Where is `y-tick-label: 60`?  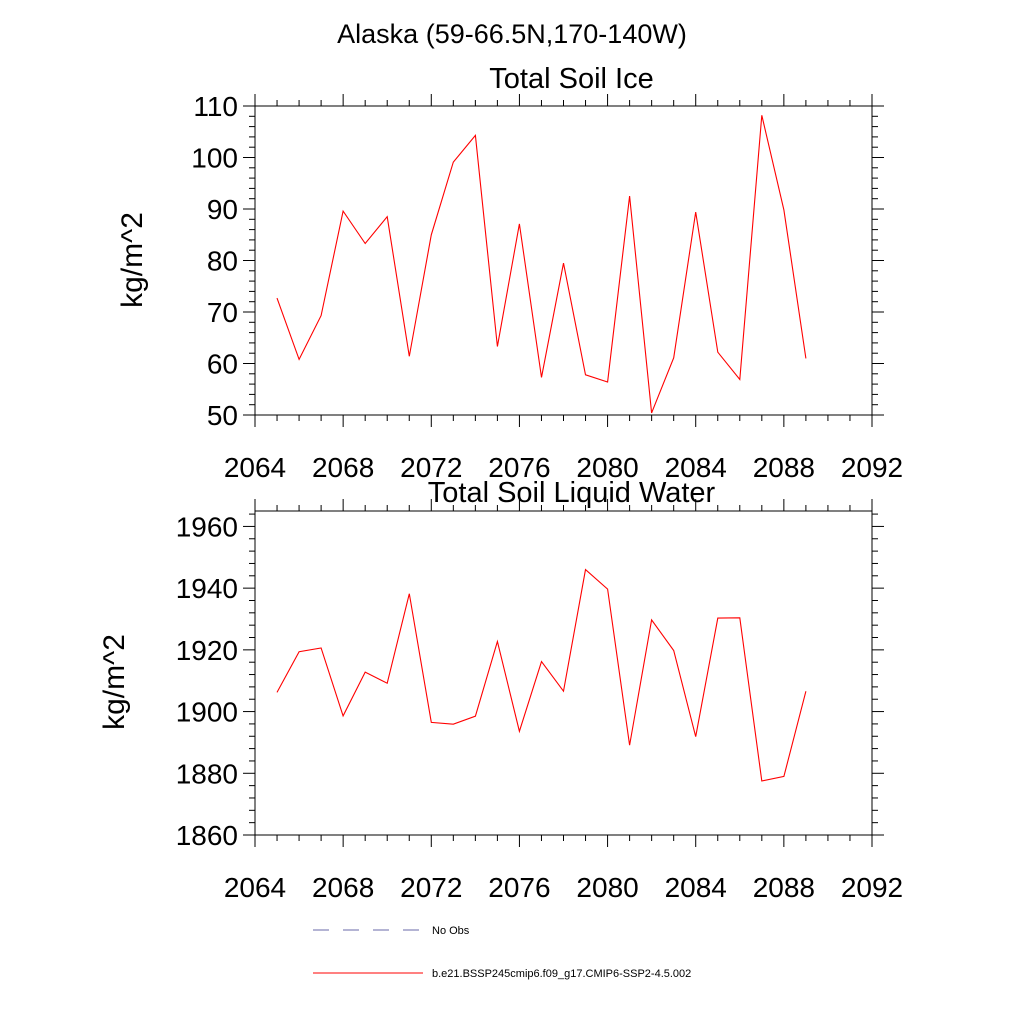 y-tick-label: 60 is located at coordinates (222, 364).